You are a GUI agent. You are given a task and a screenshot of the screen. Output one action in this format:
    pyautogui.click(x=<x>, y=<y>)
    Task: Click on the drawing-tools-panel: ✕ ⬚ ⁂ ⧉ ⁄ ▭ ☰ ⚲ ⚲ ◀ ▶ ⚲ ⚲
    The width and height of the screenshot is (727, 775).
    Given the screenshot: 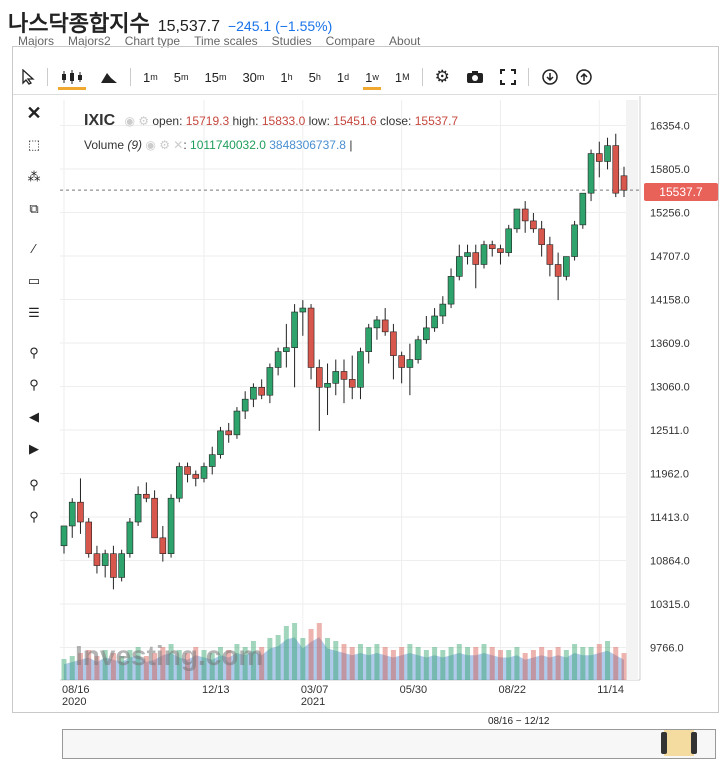 What is the action you would take?
    pyautogui.click(x=33, y=316)
    